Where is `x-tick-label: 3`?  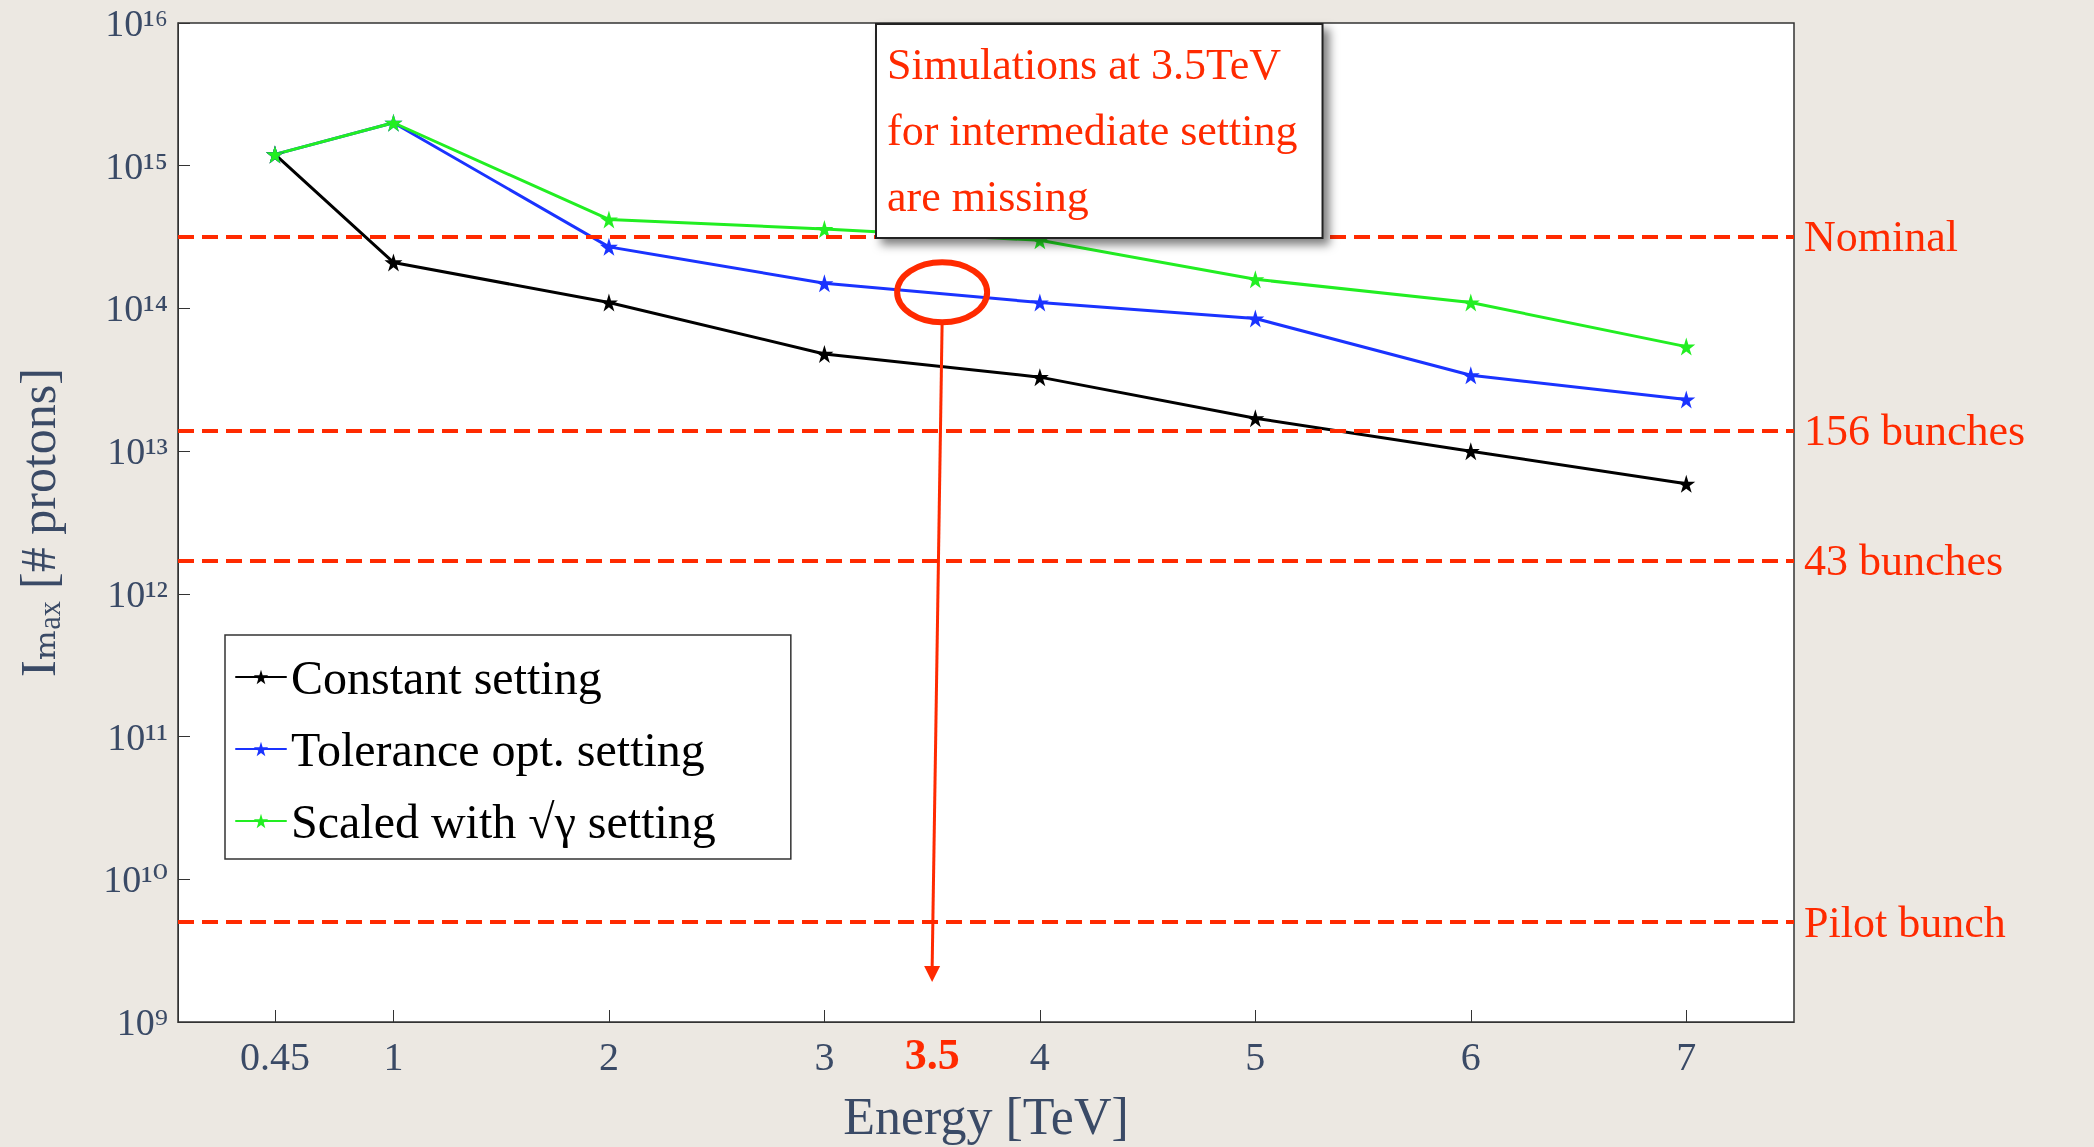 x-tick-label: 3 is located at coordinates (824, 1056).